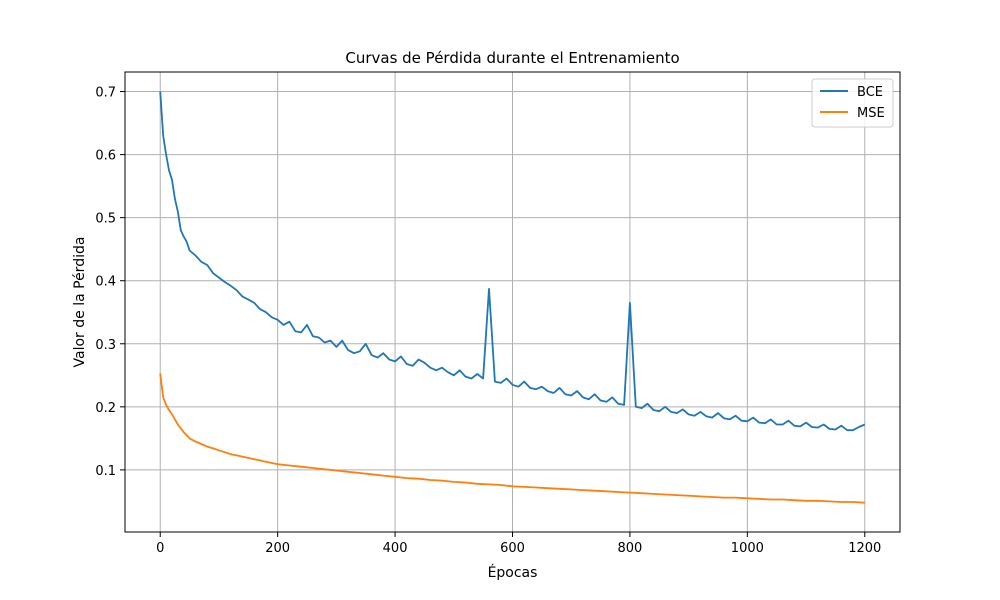 Image resolution: width=1000 pixels, height=600 pixels. What do you see at coordinates (870, 92) in the screenshot?
I see `legend-label-bce: BCE` at bounding box center [870, 92].